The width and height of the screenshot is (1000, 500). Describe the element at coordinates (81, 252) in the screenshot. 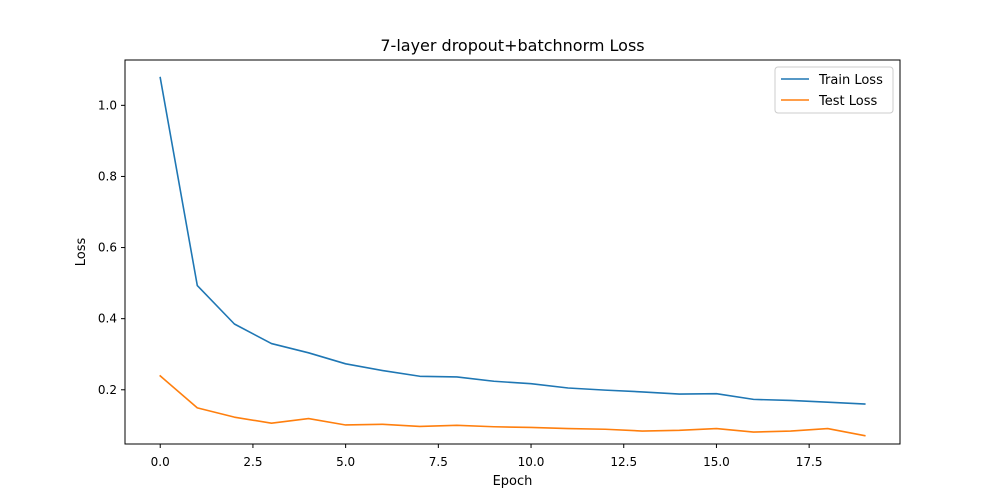

I see `y-axis-label: Loss` at that location.